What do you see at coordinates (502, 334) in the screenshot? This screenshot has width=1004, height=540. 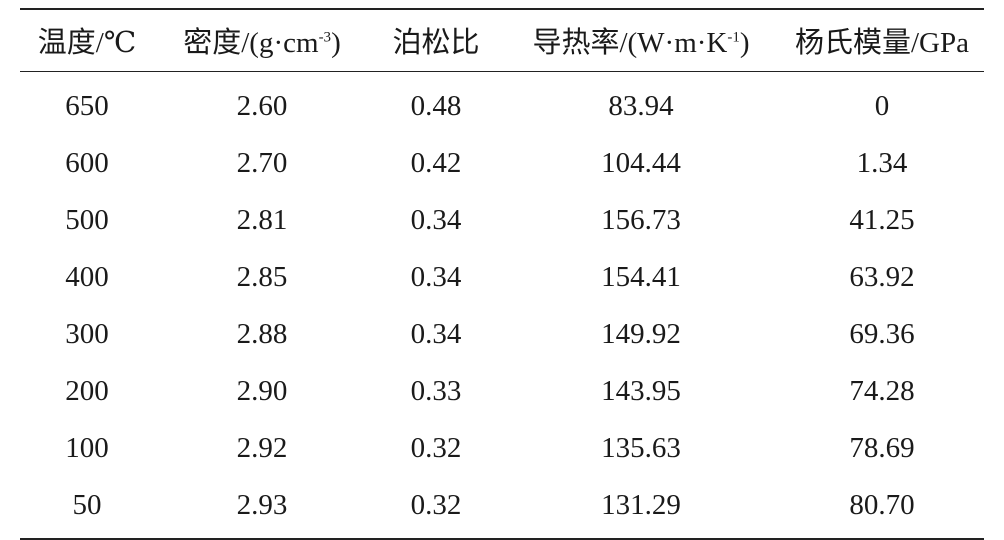 I see `table-row: 300 2.88 0.34 149.92 69.36` at bounding box center [502, 334].